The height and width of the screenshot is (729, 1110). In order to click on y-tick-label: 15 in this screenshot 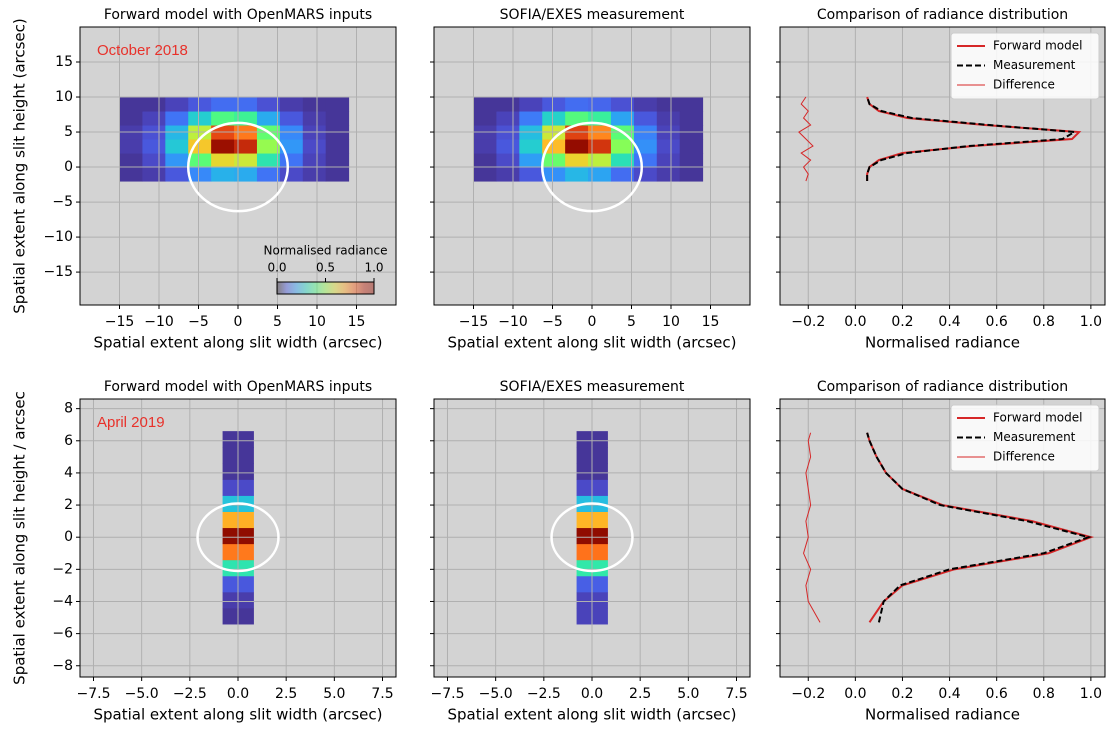, I will do `click(64, 62)`.